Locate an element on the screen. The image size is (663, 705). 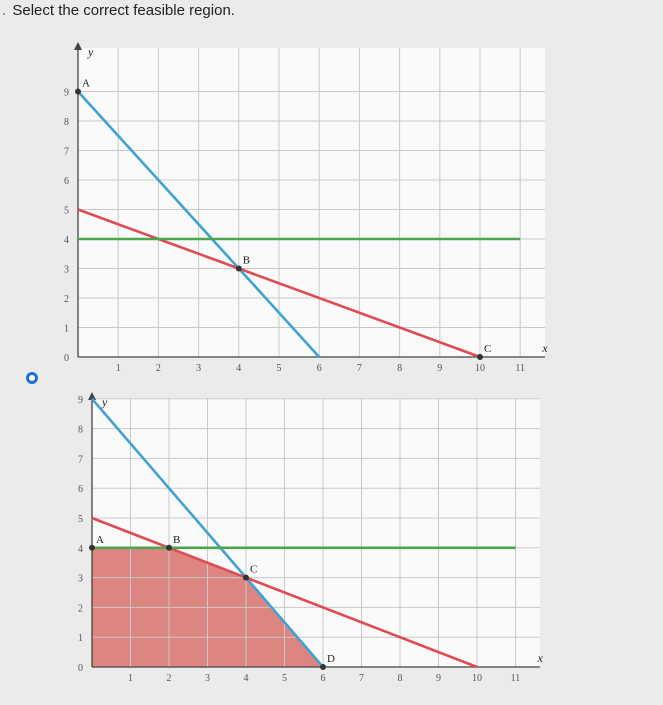
question-number: . is located at coordinates (4, 10).